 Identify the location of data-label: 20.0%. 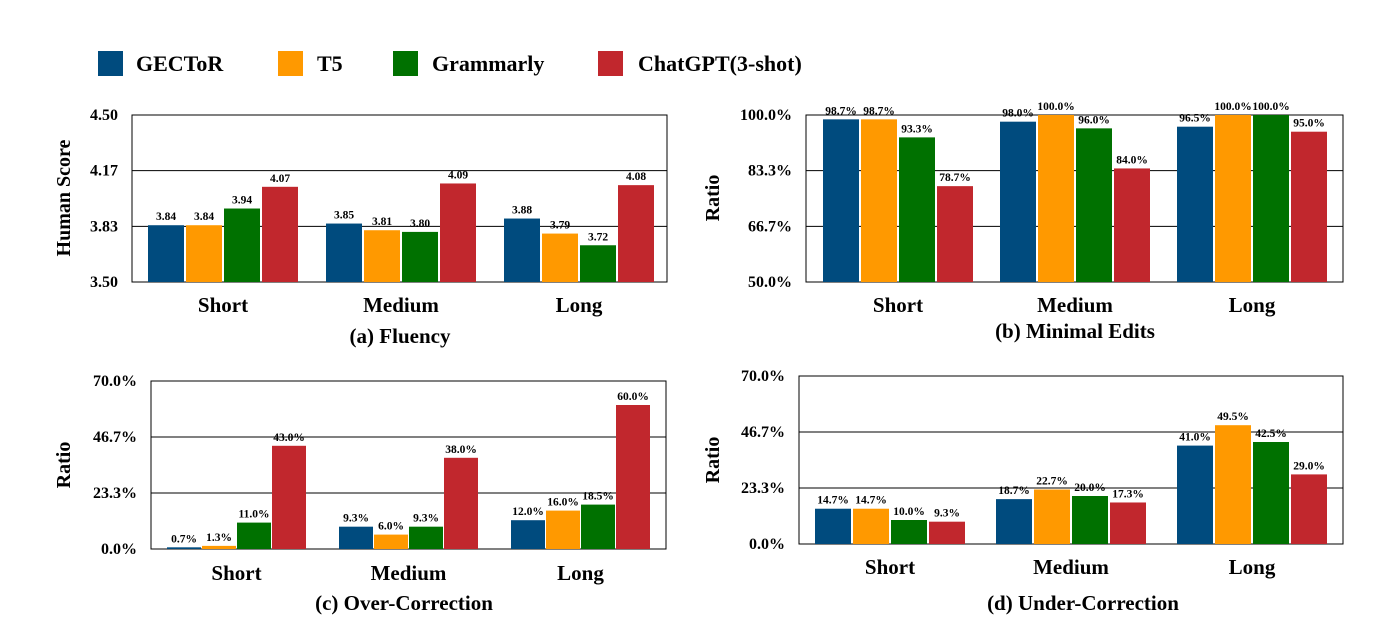
(1090, 488).